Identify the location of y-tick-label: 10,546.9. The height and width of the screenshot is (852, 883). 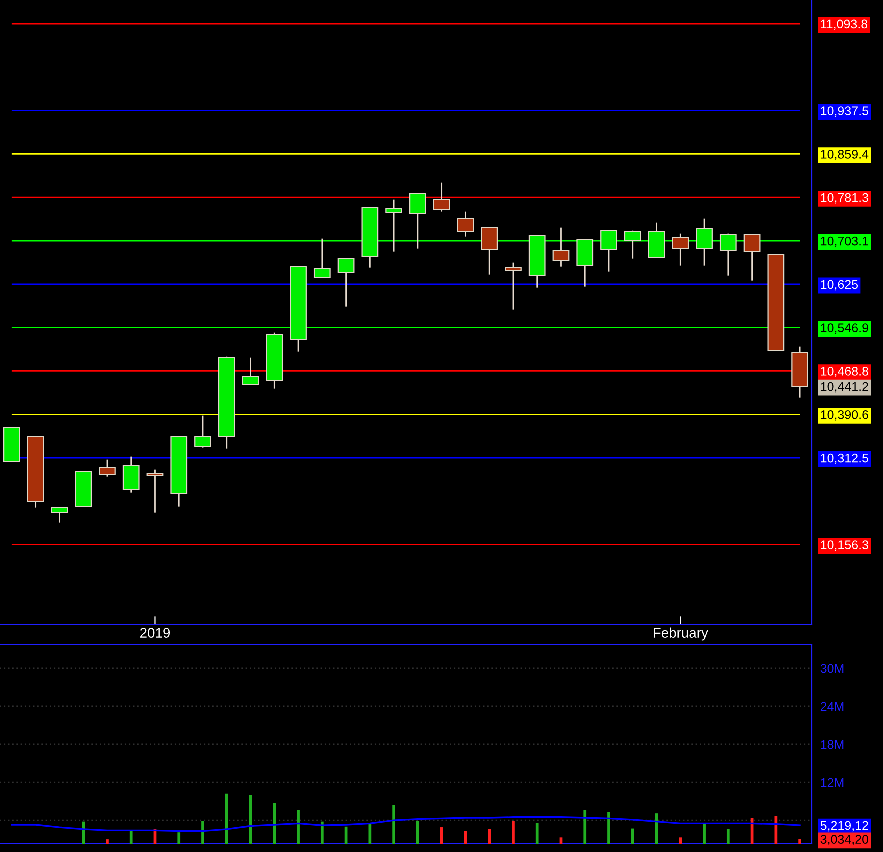
(844, 329).